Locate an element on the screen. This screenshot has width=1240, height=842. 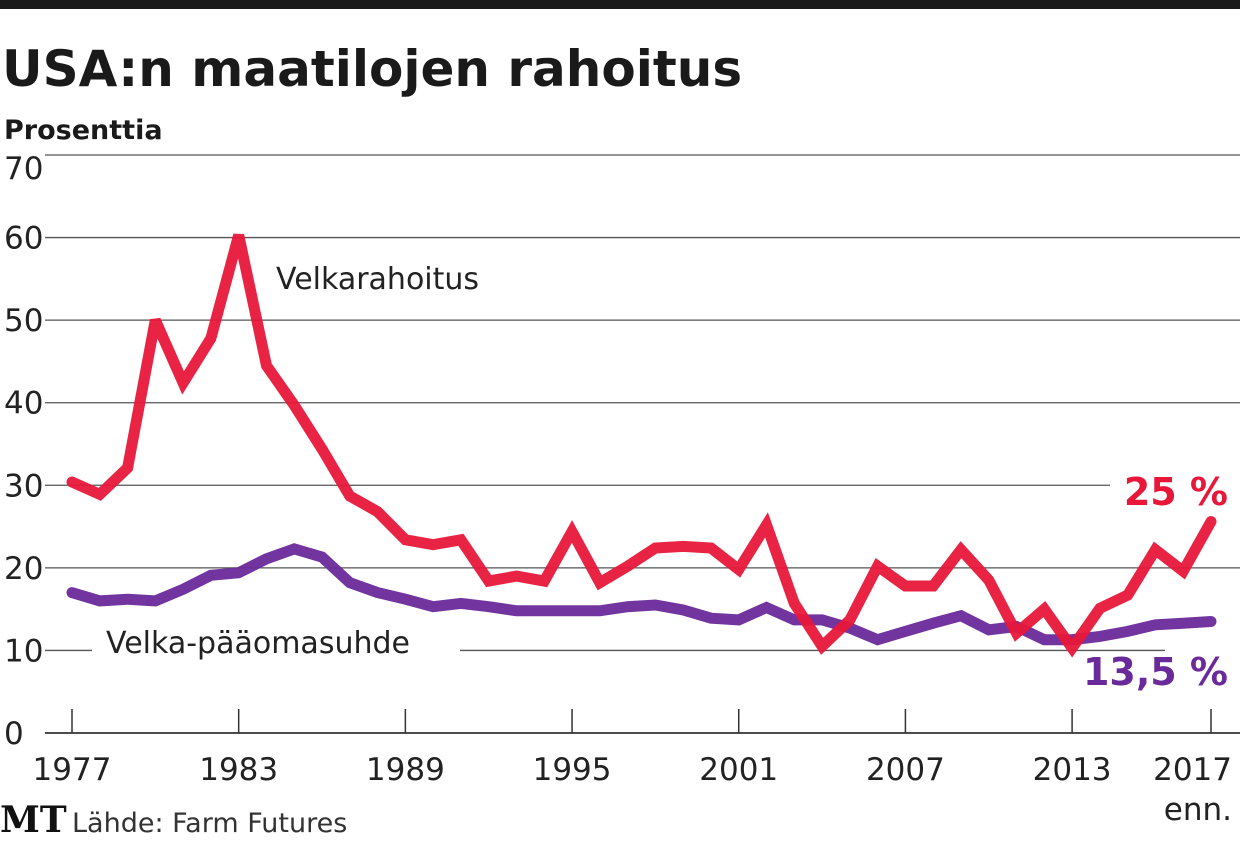
series-label-velka-paaomasuhde: Velka-pääomasuhde is located at coordinates (258, 643).